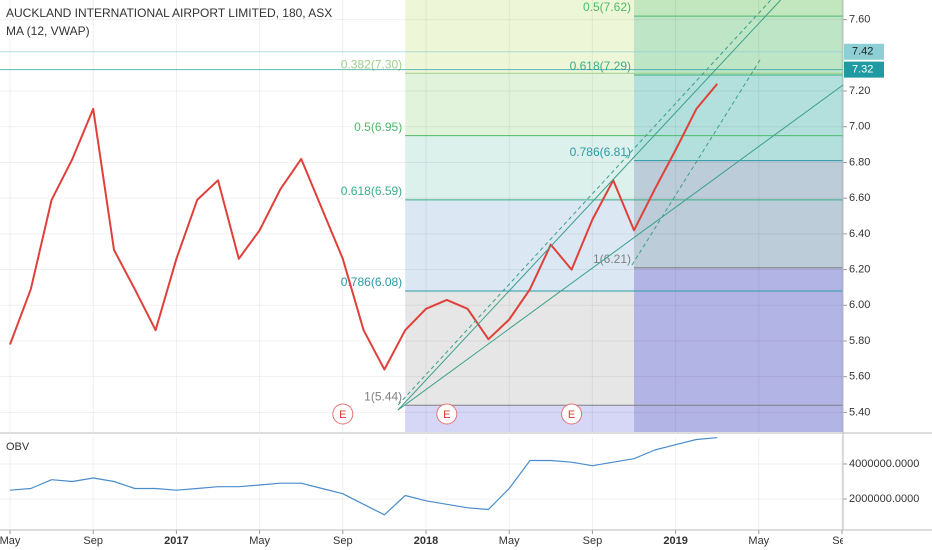  I want to click on y-tick-label: 6.20, so click(859, 269).